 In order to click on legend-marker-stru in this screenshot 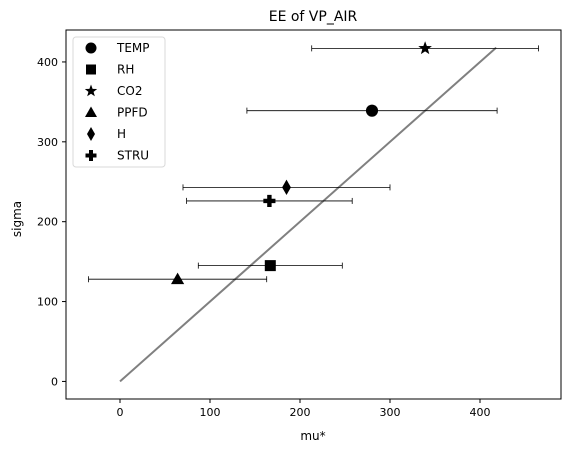, I will do `click(91, 155)`.